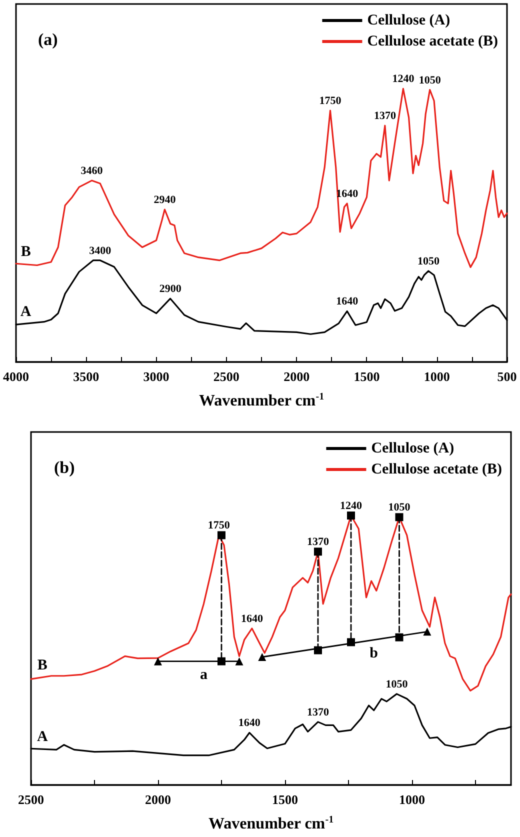 The width and height of the screenshot is (520, 837). Describe the element at coordinates (204, 674) in the screenshot. I see `annotation: a` at that location.